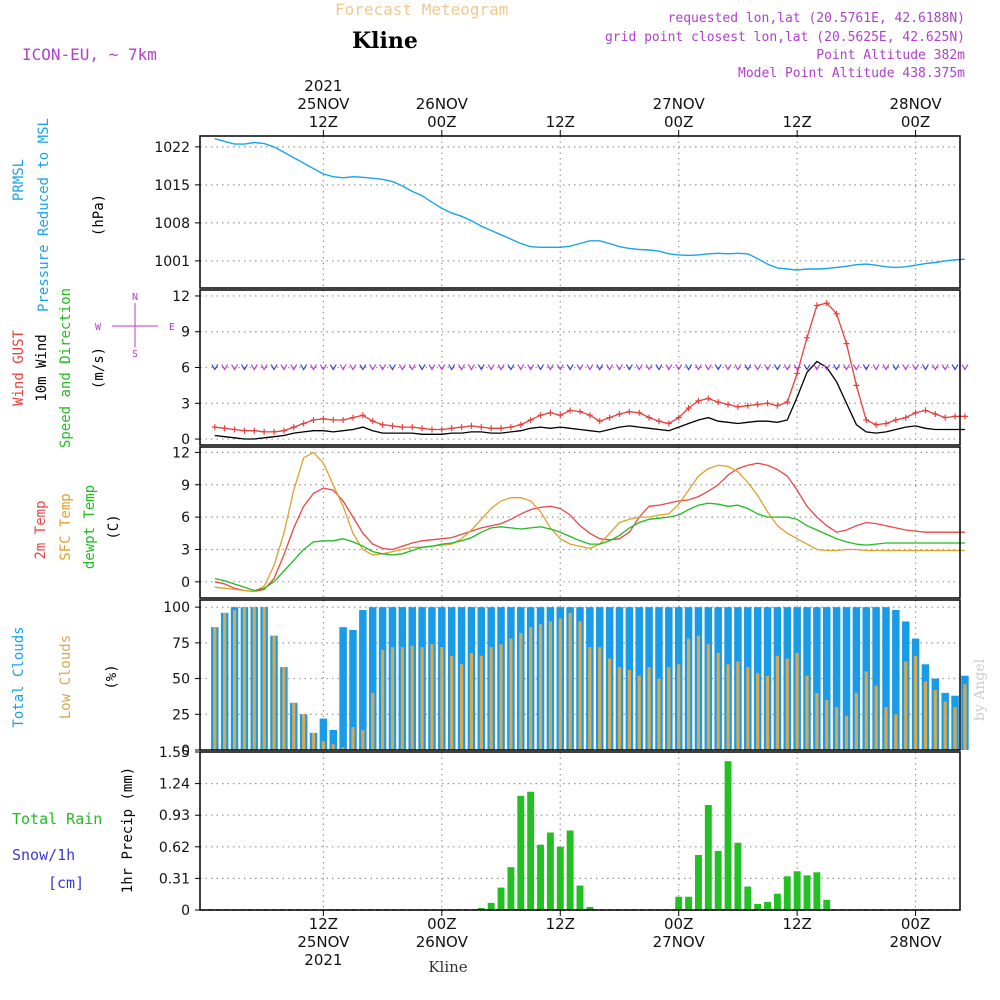 Image resolution: width=1000 pixels, height=1000 pixels. I want to click on time-label: 27NOV, so click(679, 104).